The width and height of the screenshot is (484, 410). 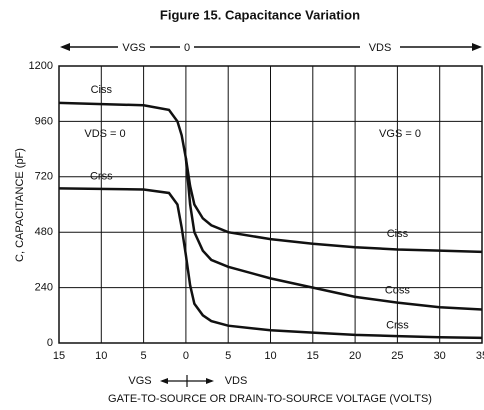 What do you see at coordinates (41, 66) in the screenshot?
I see `y-tick-label: 1200` at bounding box center [41, 66].